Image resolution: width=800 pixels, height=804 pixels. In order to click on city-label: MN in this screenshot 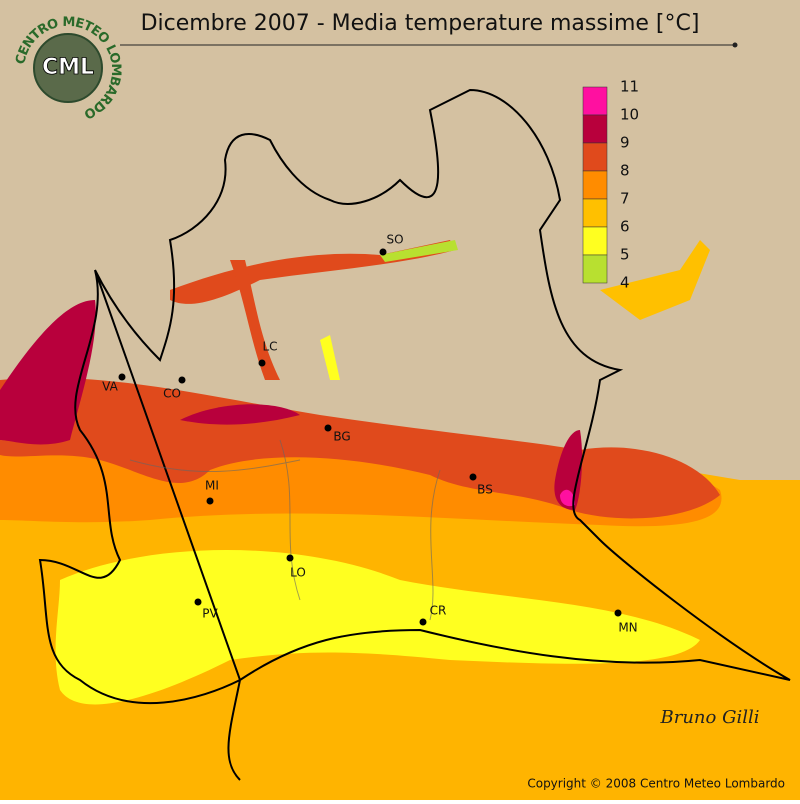, I will do `click(627, 628)`.